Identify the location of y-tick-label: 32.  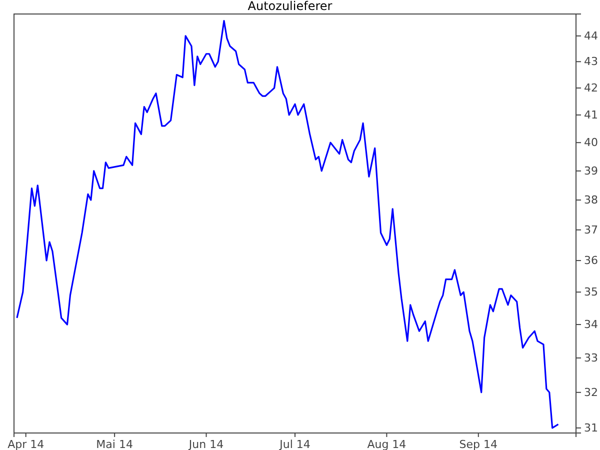
(591, 392).